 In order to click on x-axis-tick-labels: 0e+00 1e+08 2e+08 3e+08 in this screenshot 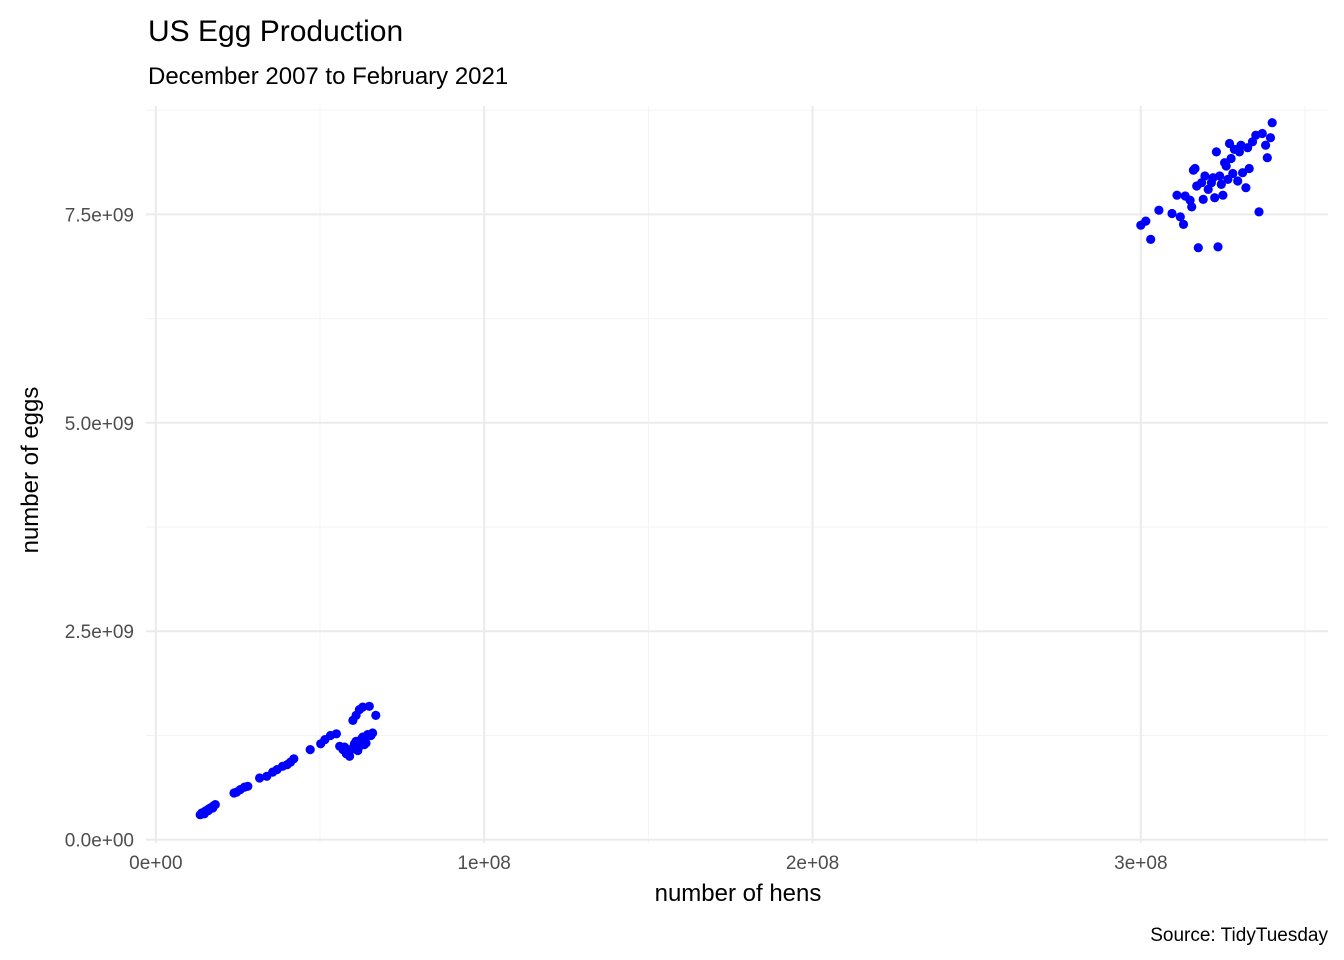, I will do `click(648, 863)`.